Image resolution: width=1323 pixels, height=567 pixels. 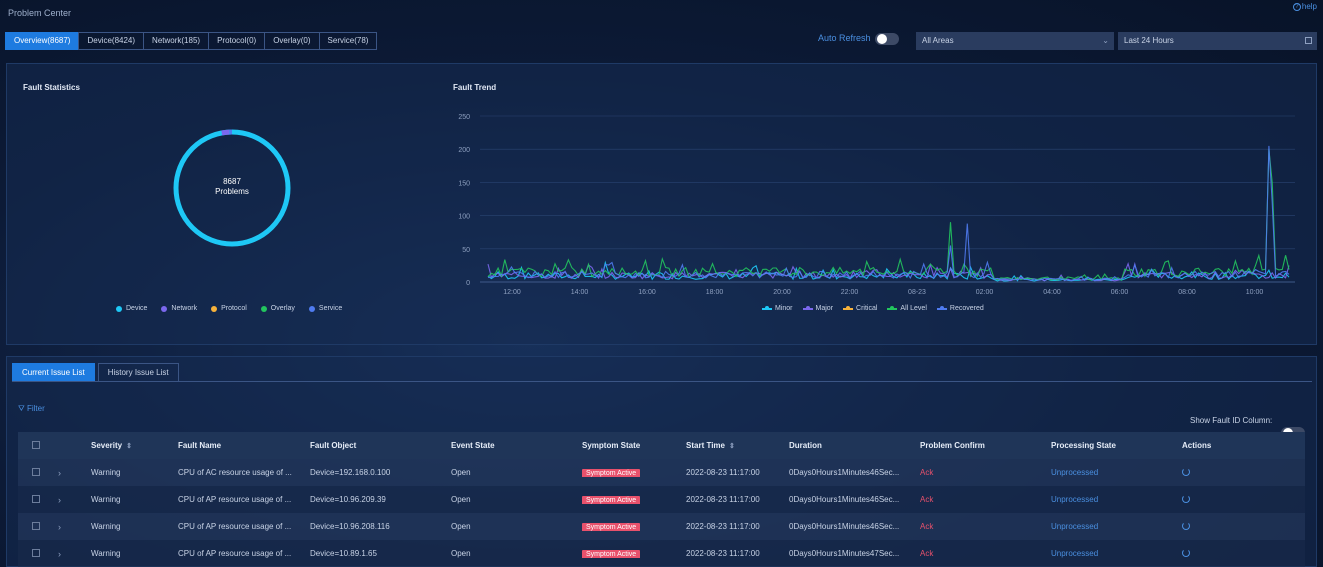 I want to click on issue-list-tabs: Current Issue List History Issue List, so click(x=97, y=372).